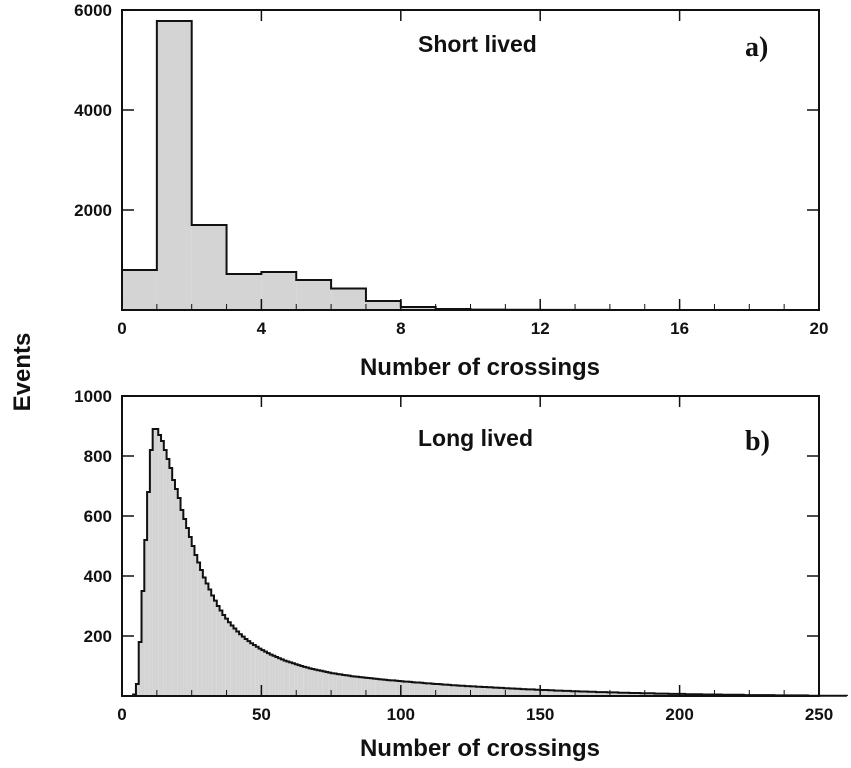  I want to click on panel-b-y-tick-label: 800, so click(98, 456).